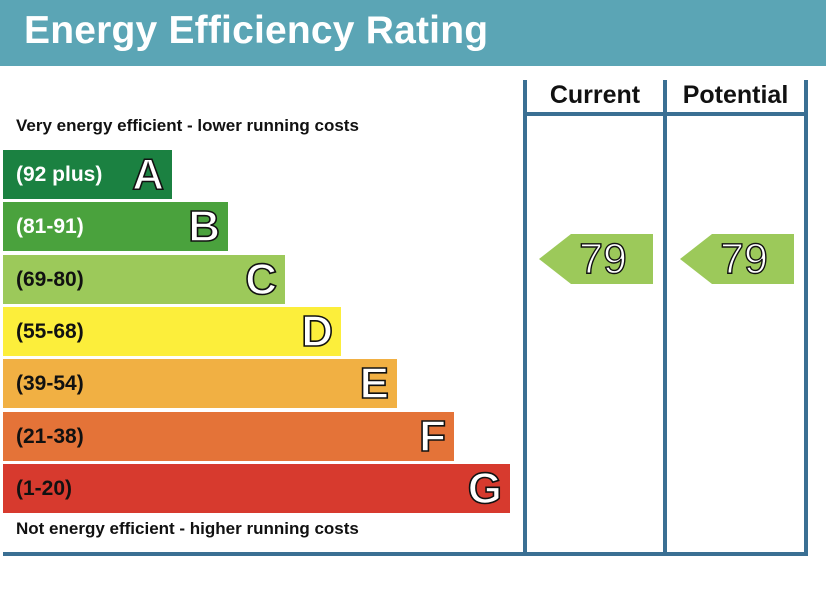 This screenshot has width=826, height=606. Describe the element at coordinates (260, 279) in the screenshot. I see `band-letter: C` at that location.